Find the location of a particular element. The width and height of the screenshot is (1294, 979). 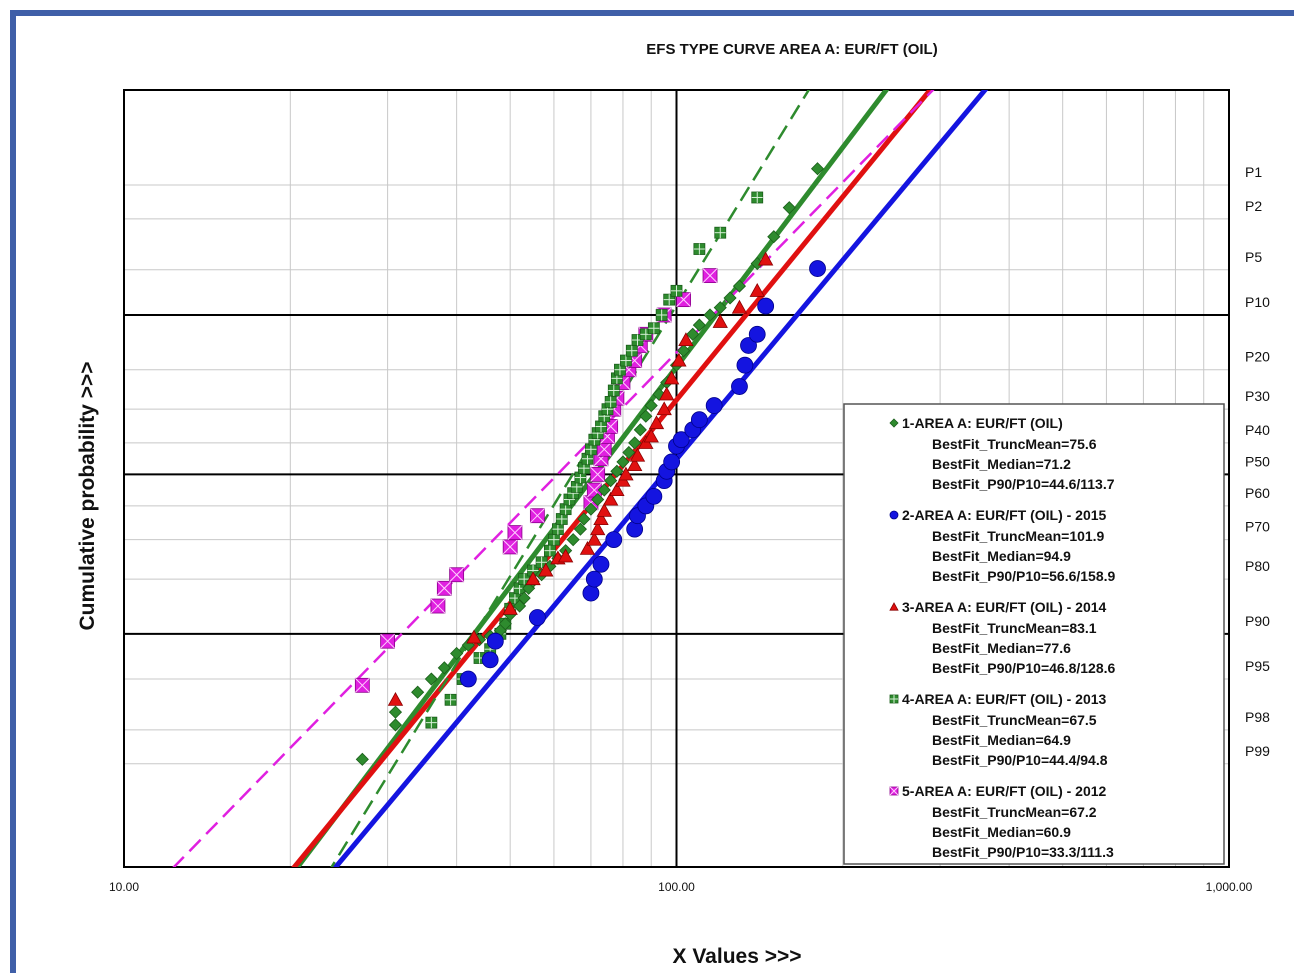

legend-stat: BestFit_P90/P10=44.4/94.8 is located at coordinates (1020, 760).